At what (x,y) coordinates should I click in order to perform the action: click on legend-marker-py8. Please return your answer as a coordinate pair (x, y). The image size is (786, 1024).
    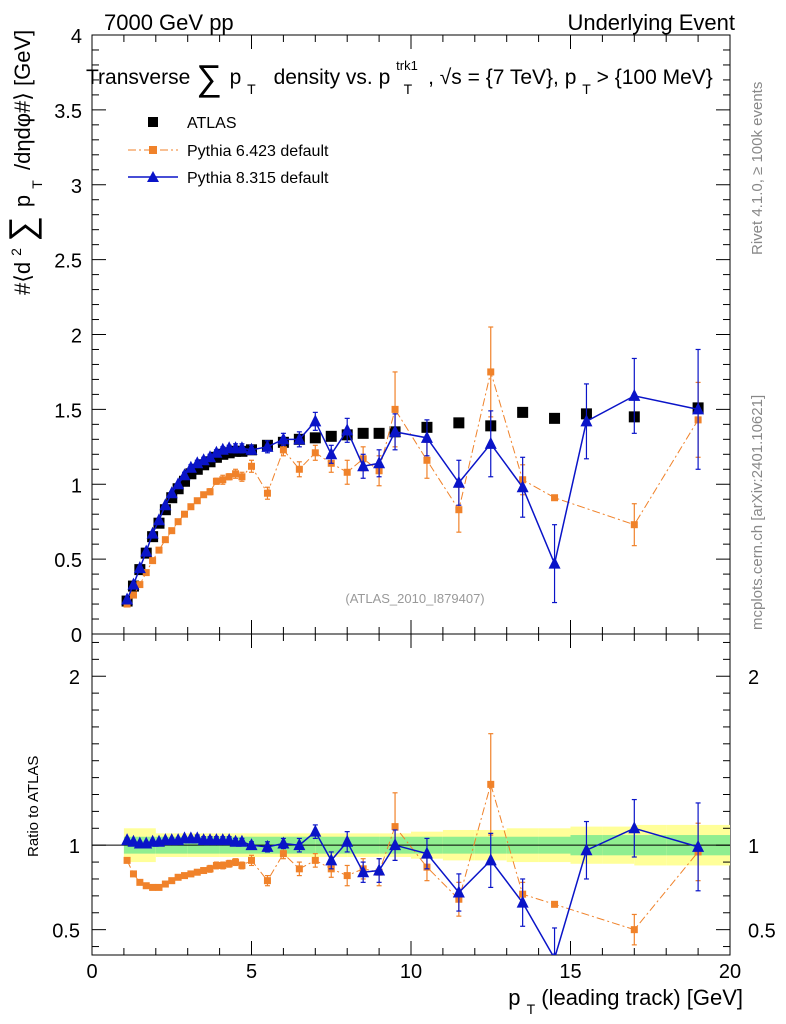
    Looking at the image, I should click on (153, 176).